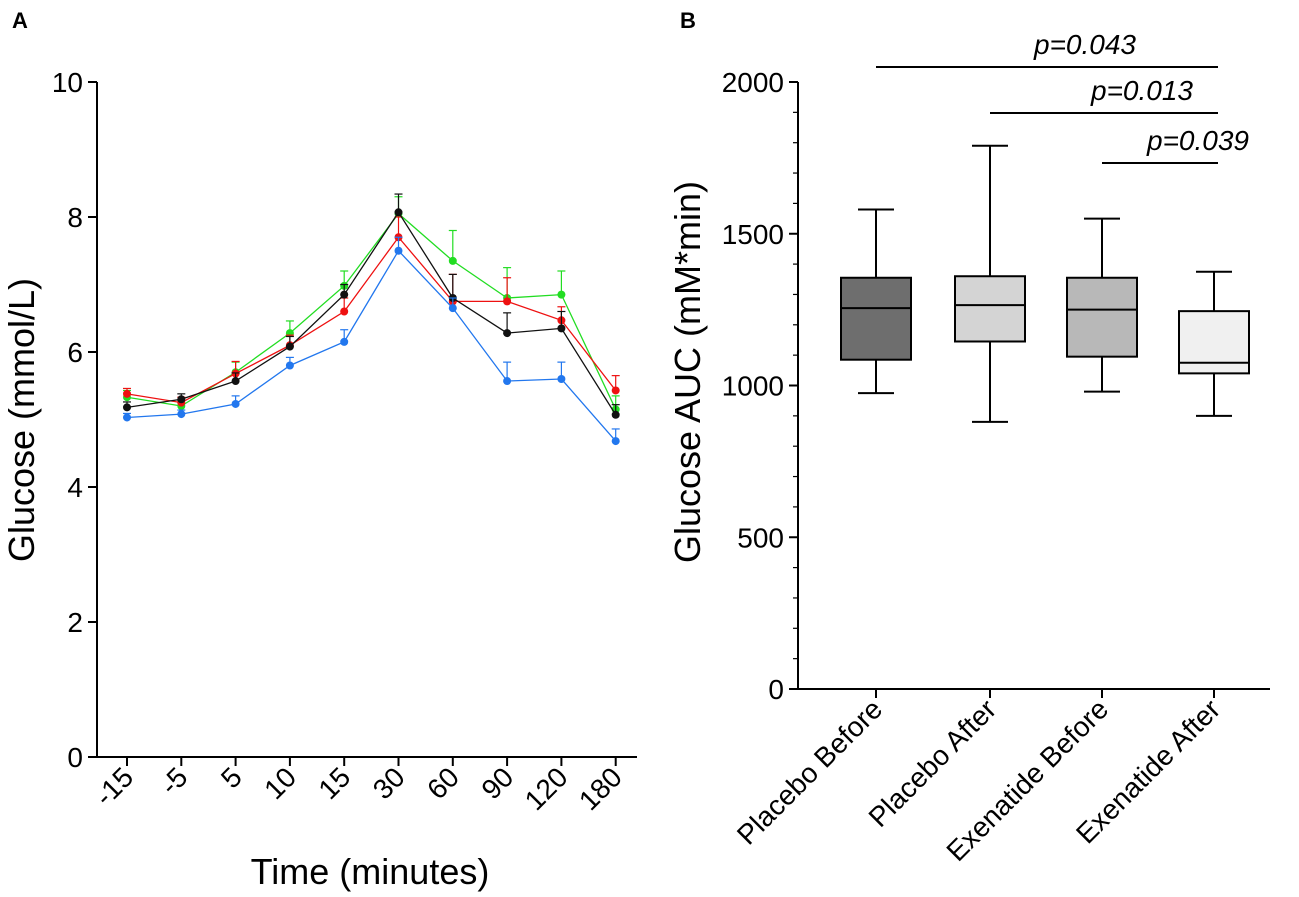 Image resolution: width=1299 pixels, height=897 pixels. What do you see at coordinates (753, 234) in the screenshot?
I see `panel-b-y-tick-label: 1500` at bounding box center [753, 234].